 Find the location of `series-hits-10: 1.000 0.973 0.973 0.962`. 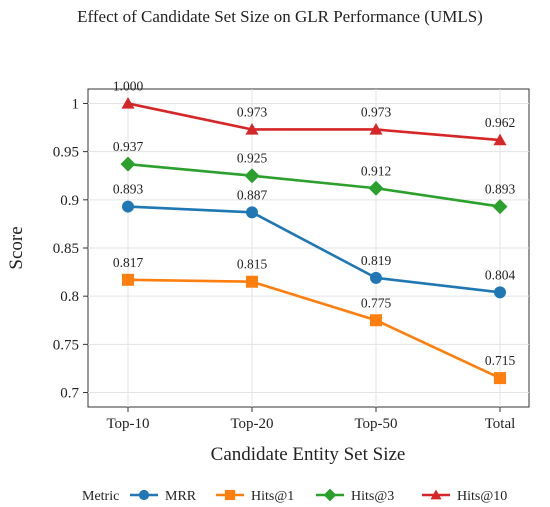

series-hits-10: 1.000 0.973 0.973 0.962 is located at coordinates (314, 112).